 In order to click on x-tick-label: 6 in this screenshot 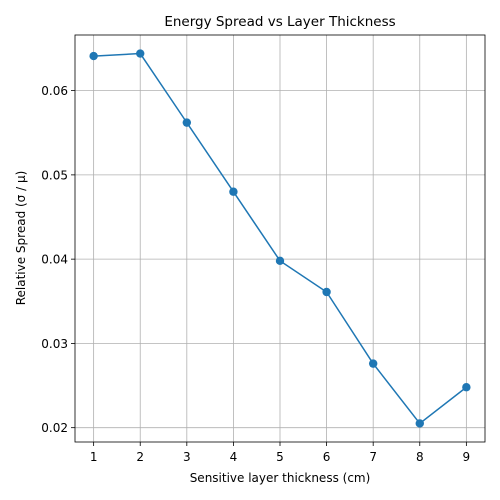, I will do `click(327, 457)`.